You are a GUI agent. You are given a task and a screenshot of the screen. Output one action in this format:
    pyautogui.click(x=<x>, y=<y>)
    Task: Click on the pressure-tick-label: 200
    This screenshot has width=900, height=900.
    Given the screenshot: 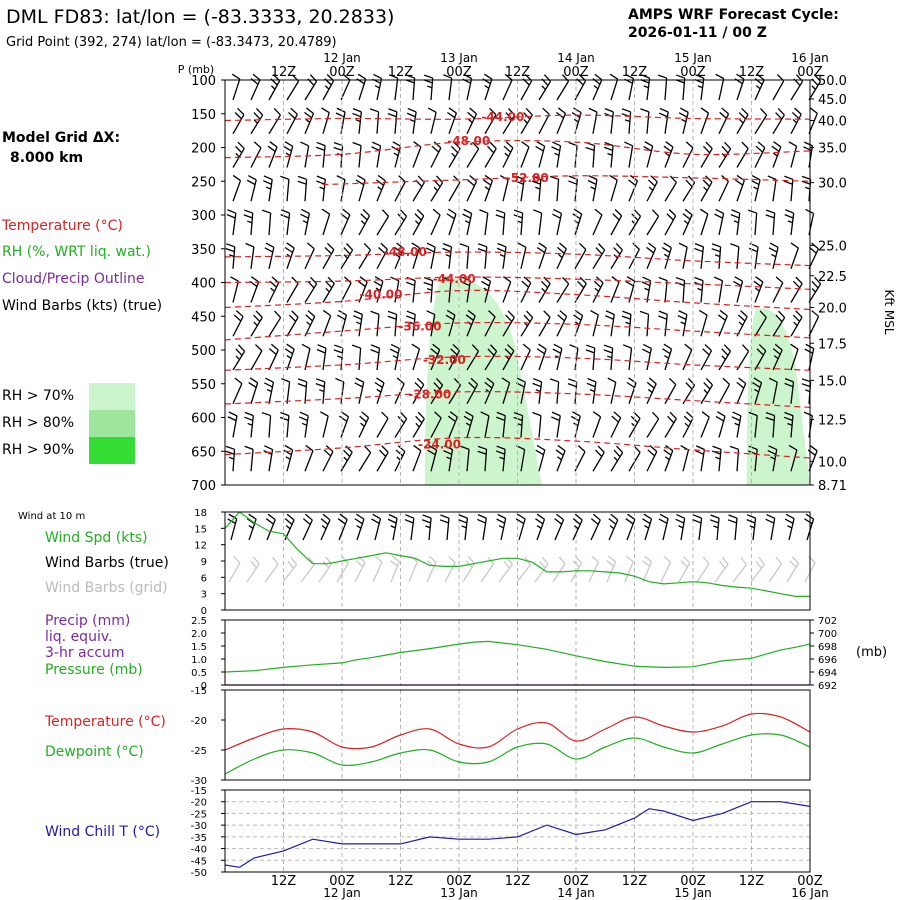 What is the action you would take?
    pyautogui.click(x=203, y=149)
    